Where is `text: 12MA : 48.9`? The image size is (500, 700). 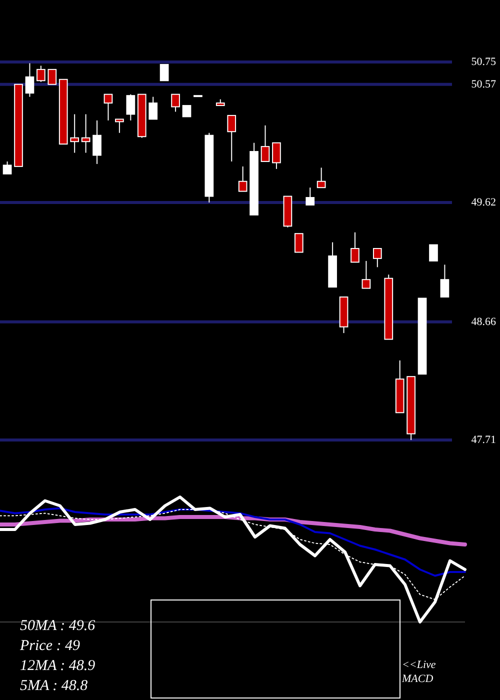
text: 12MA : 48.9 is located at coordinates (58, 666).